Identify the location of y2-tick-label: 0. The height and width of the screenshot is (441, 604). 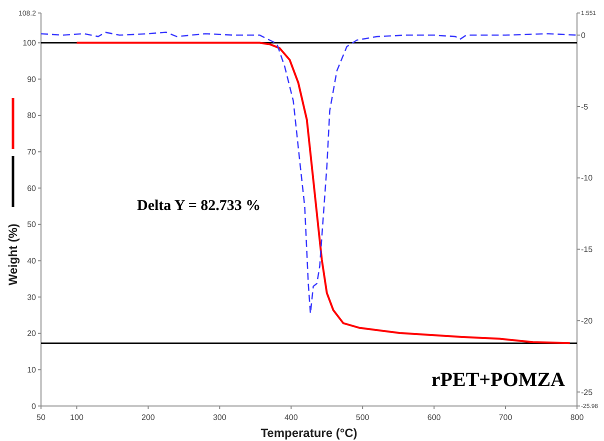
(583, 35).